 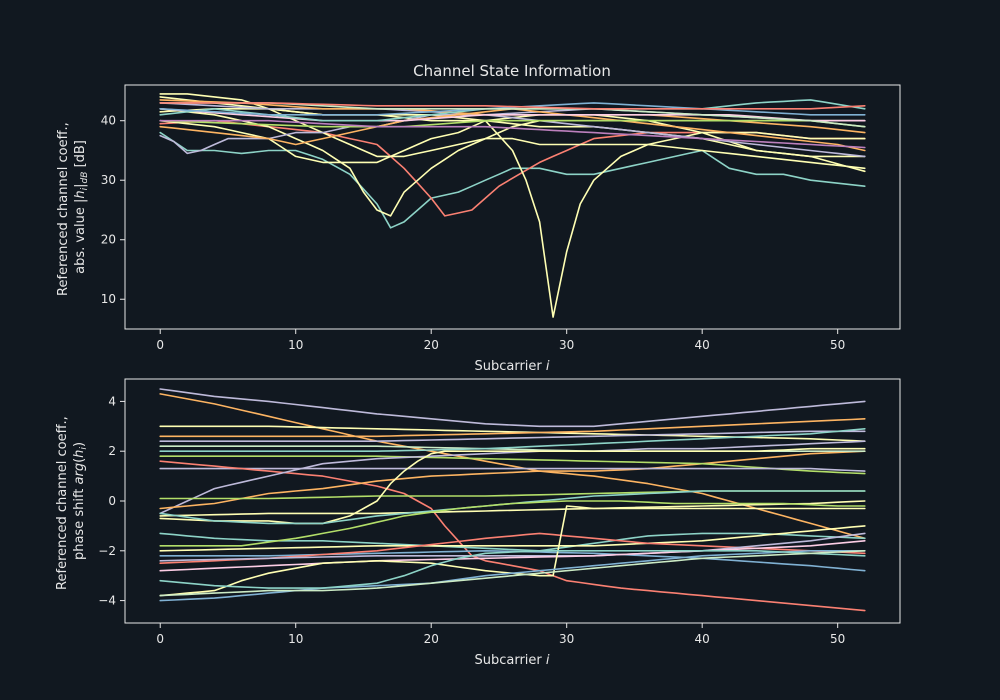 What do you see at coordinates (431, 345) in the screenshot?
I see `magnitude-x-tick-label: 20` at bounding box center [431, 345].